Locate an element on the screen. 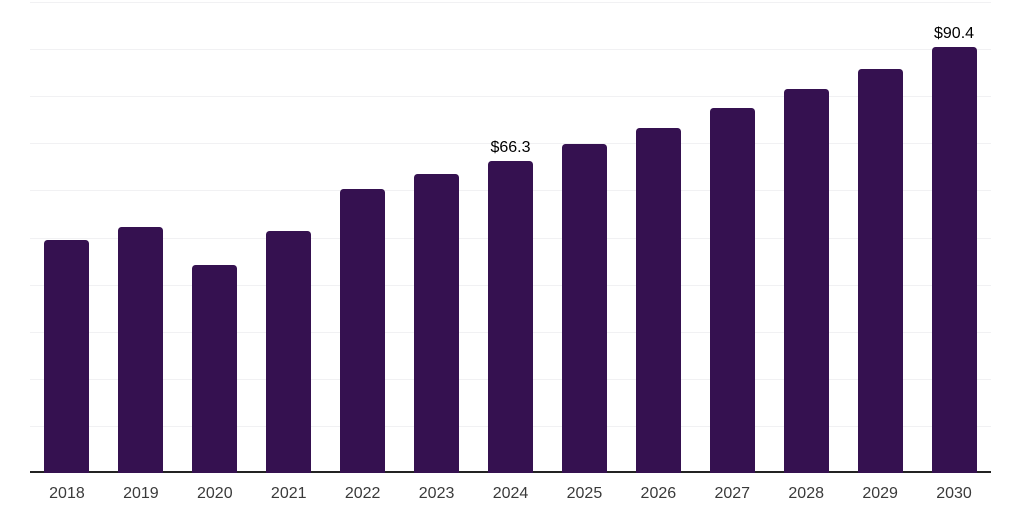 The height and width of the screenshot is (512, 1024). bar-2019 is located at coordinates (141, 350).